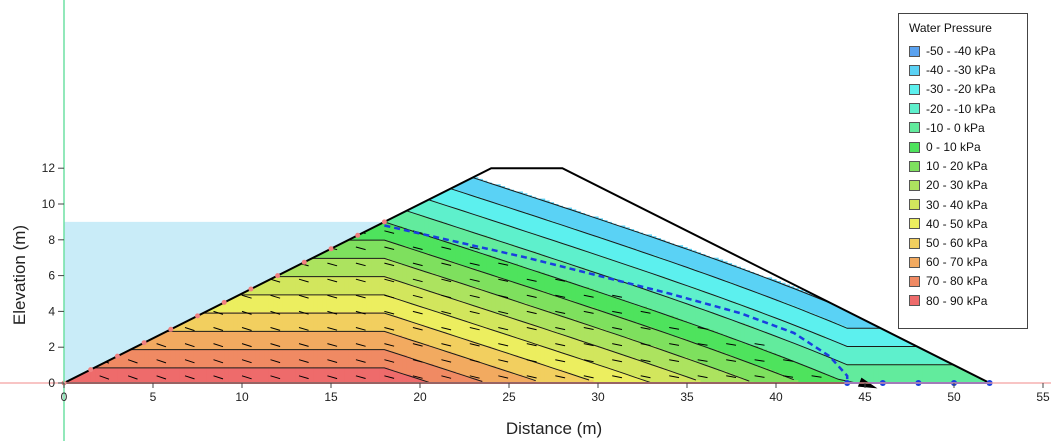  Describe the element at coordinates (598, 397) in the screenshot. I see `x-tick-label: 30` at that location.